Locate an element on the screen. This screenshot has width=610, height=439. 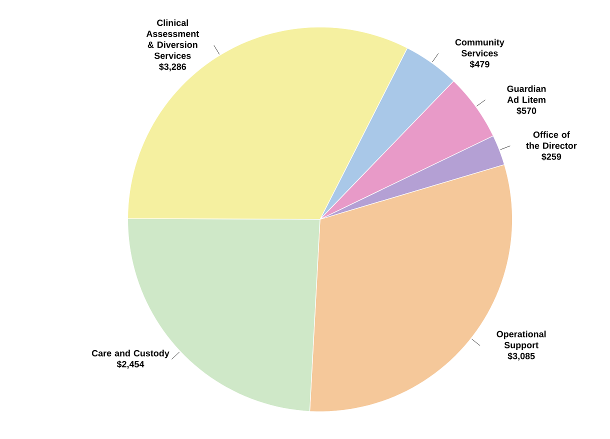
slice-label: Office of the Director is located at coordinates (551, 140).